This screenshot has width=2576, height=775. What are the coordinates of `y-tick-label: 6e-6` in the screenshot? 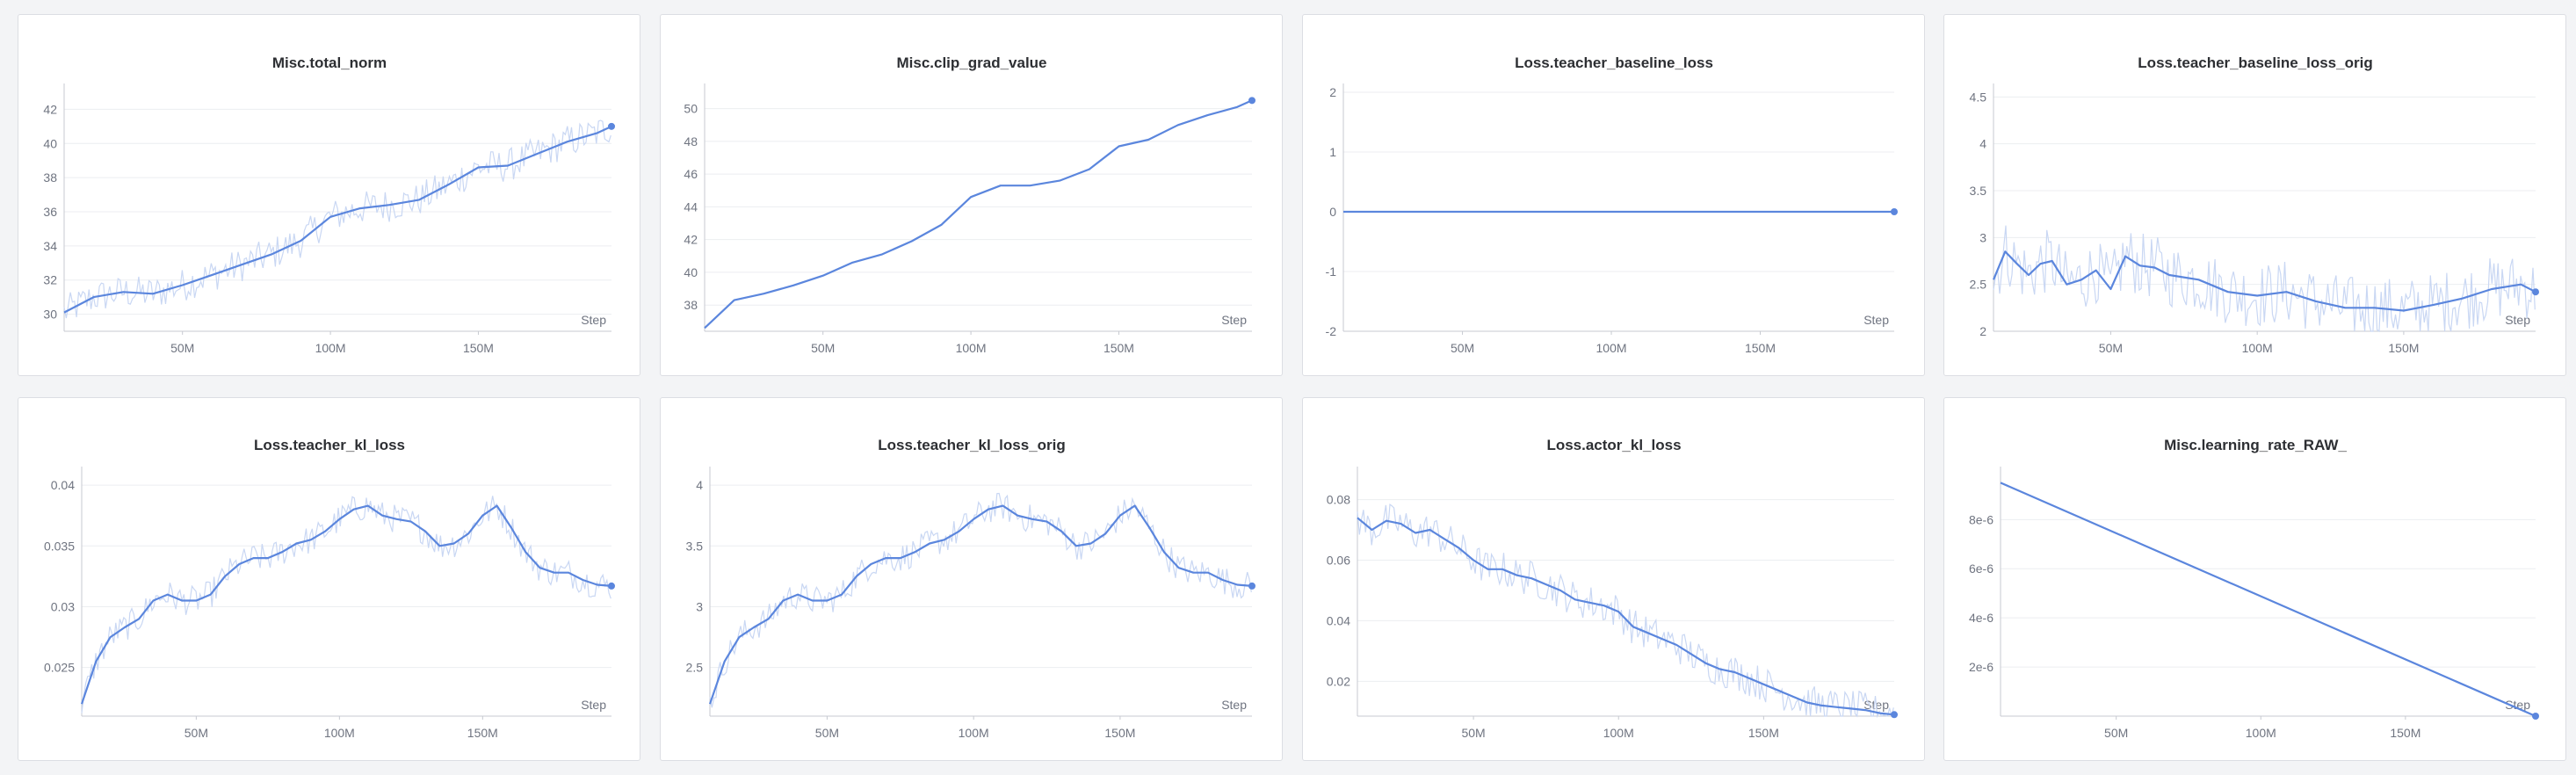 It's located at (1981, 568).